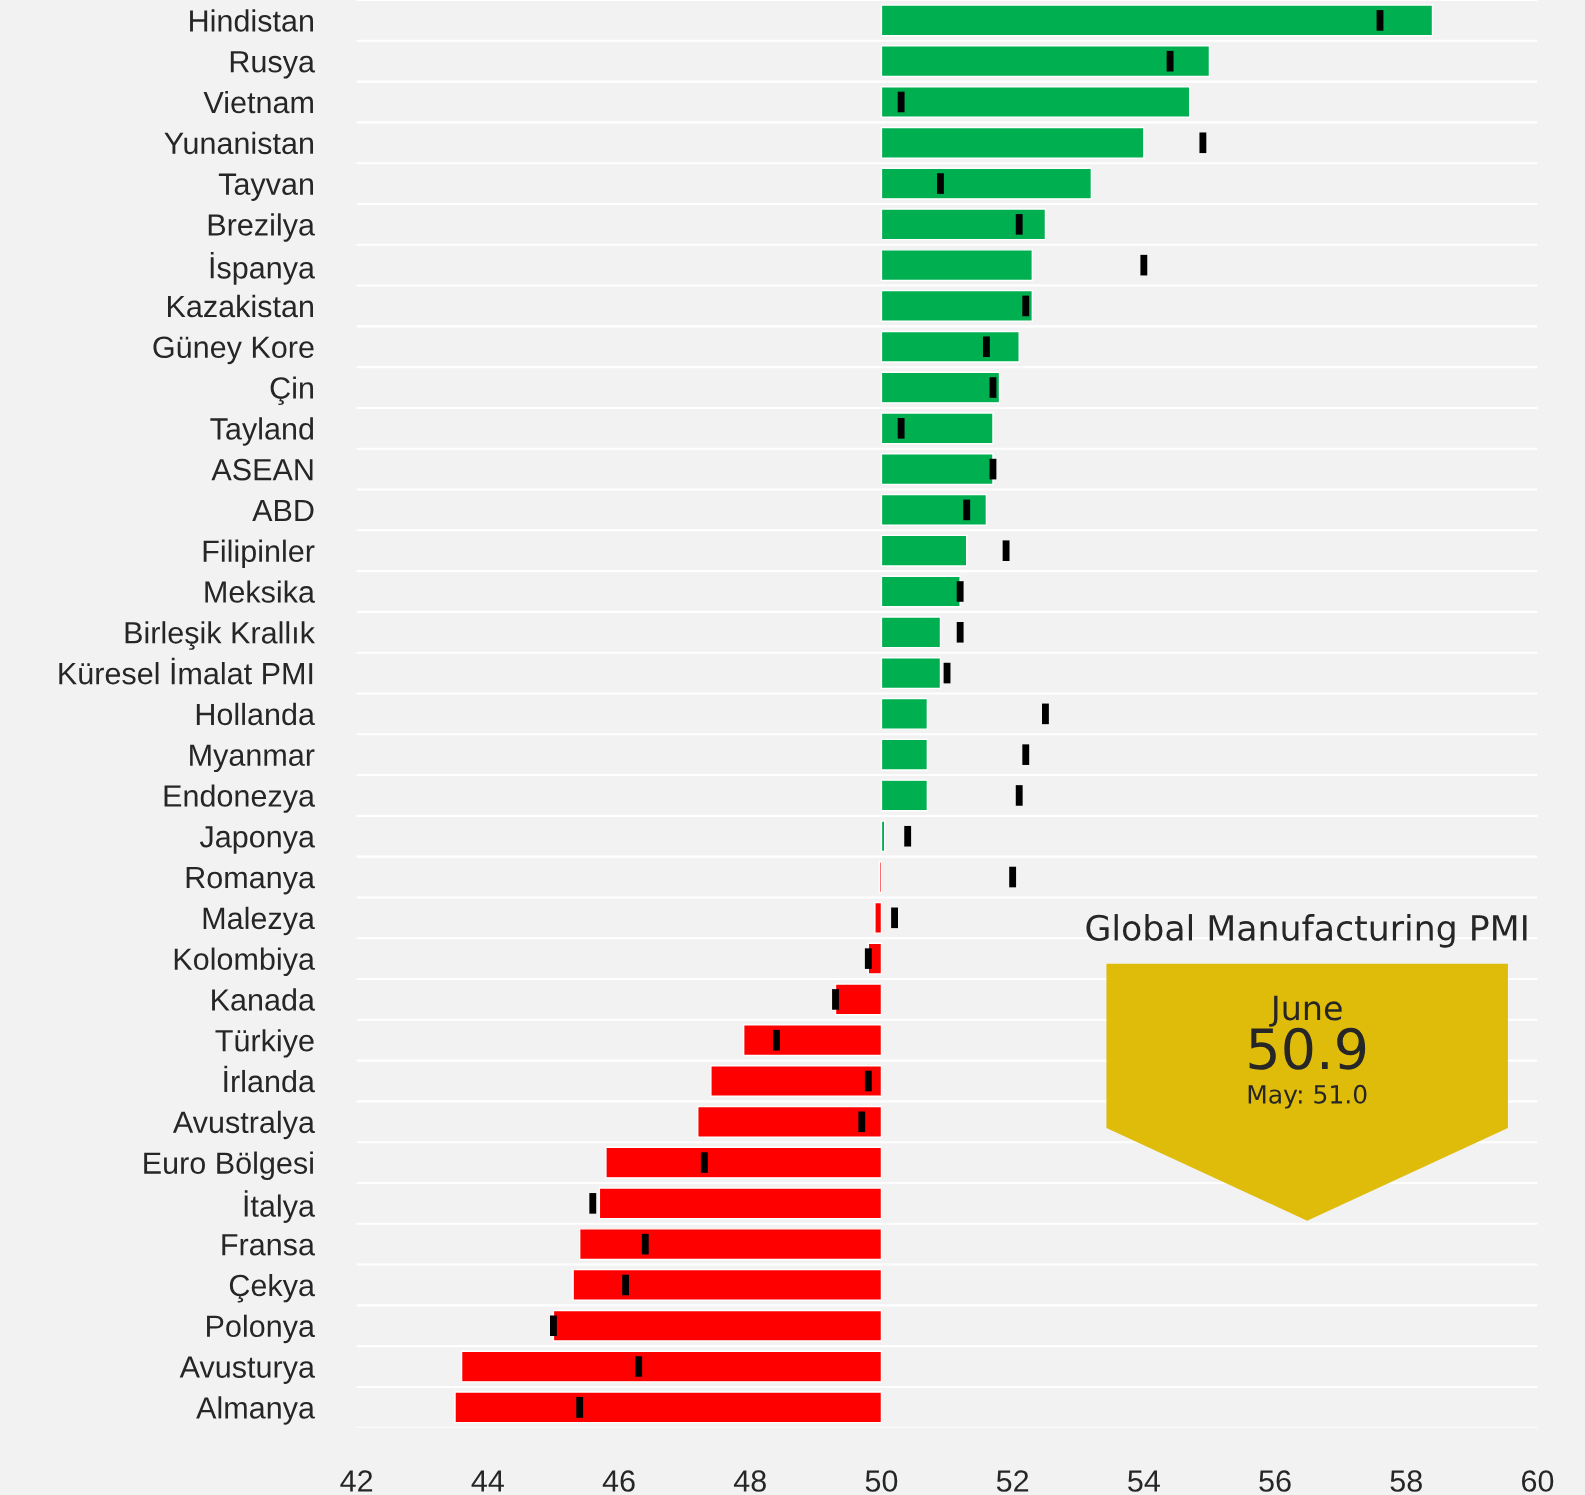  I want to click on y-tick-label: Yunanistan, so click(238, 143).